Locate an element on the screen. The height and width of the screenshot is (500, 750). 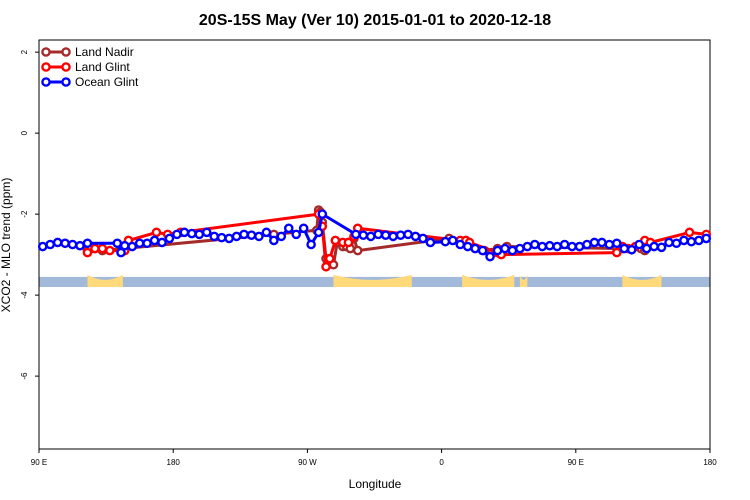
series-layer is located at coordinates (374, 238).